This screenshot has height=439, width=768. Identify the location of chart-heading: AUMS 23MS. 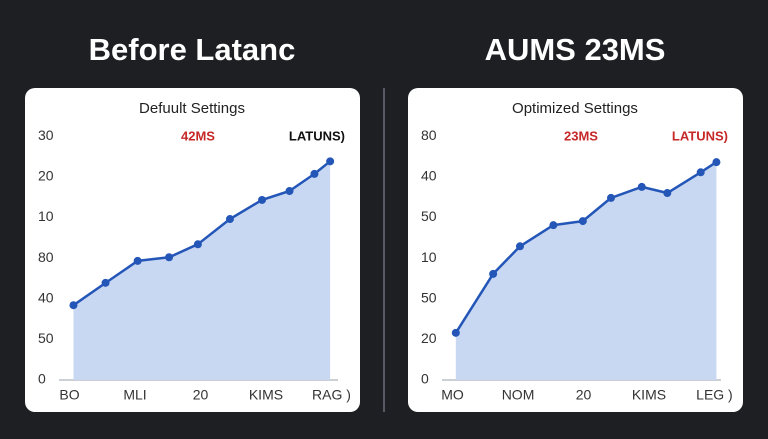
(575, 49).